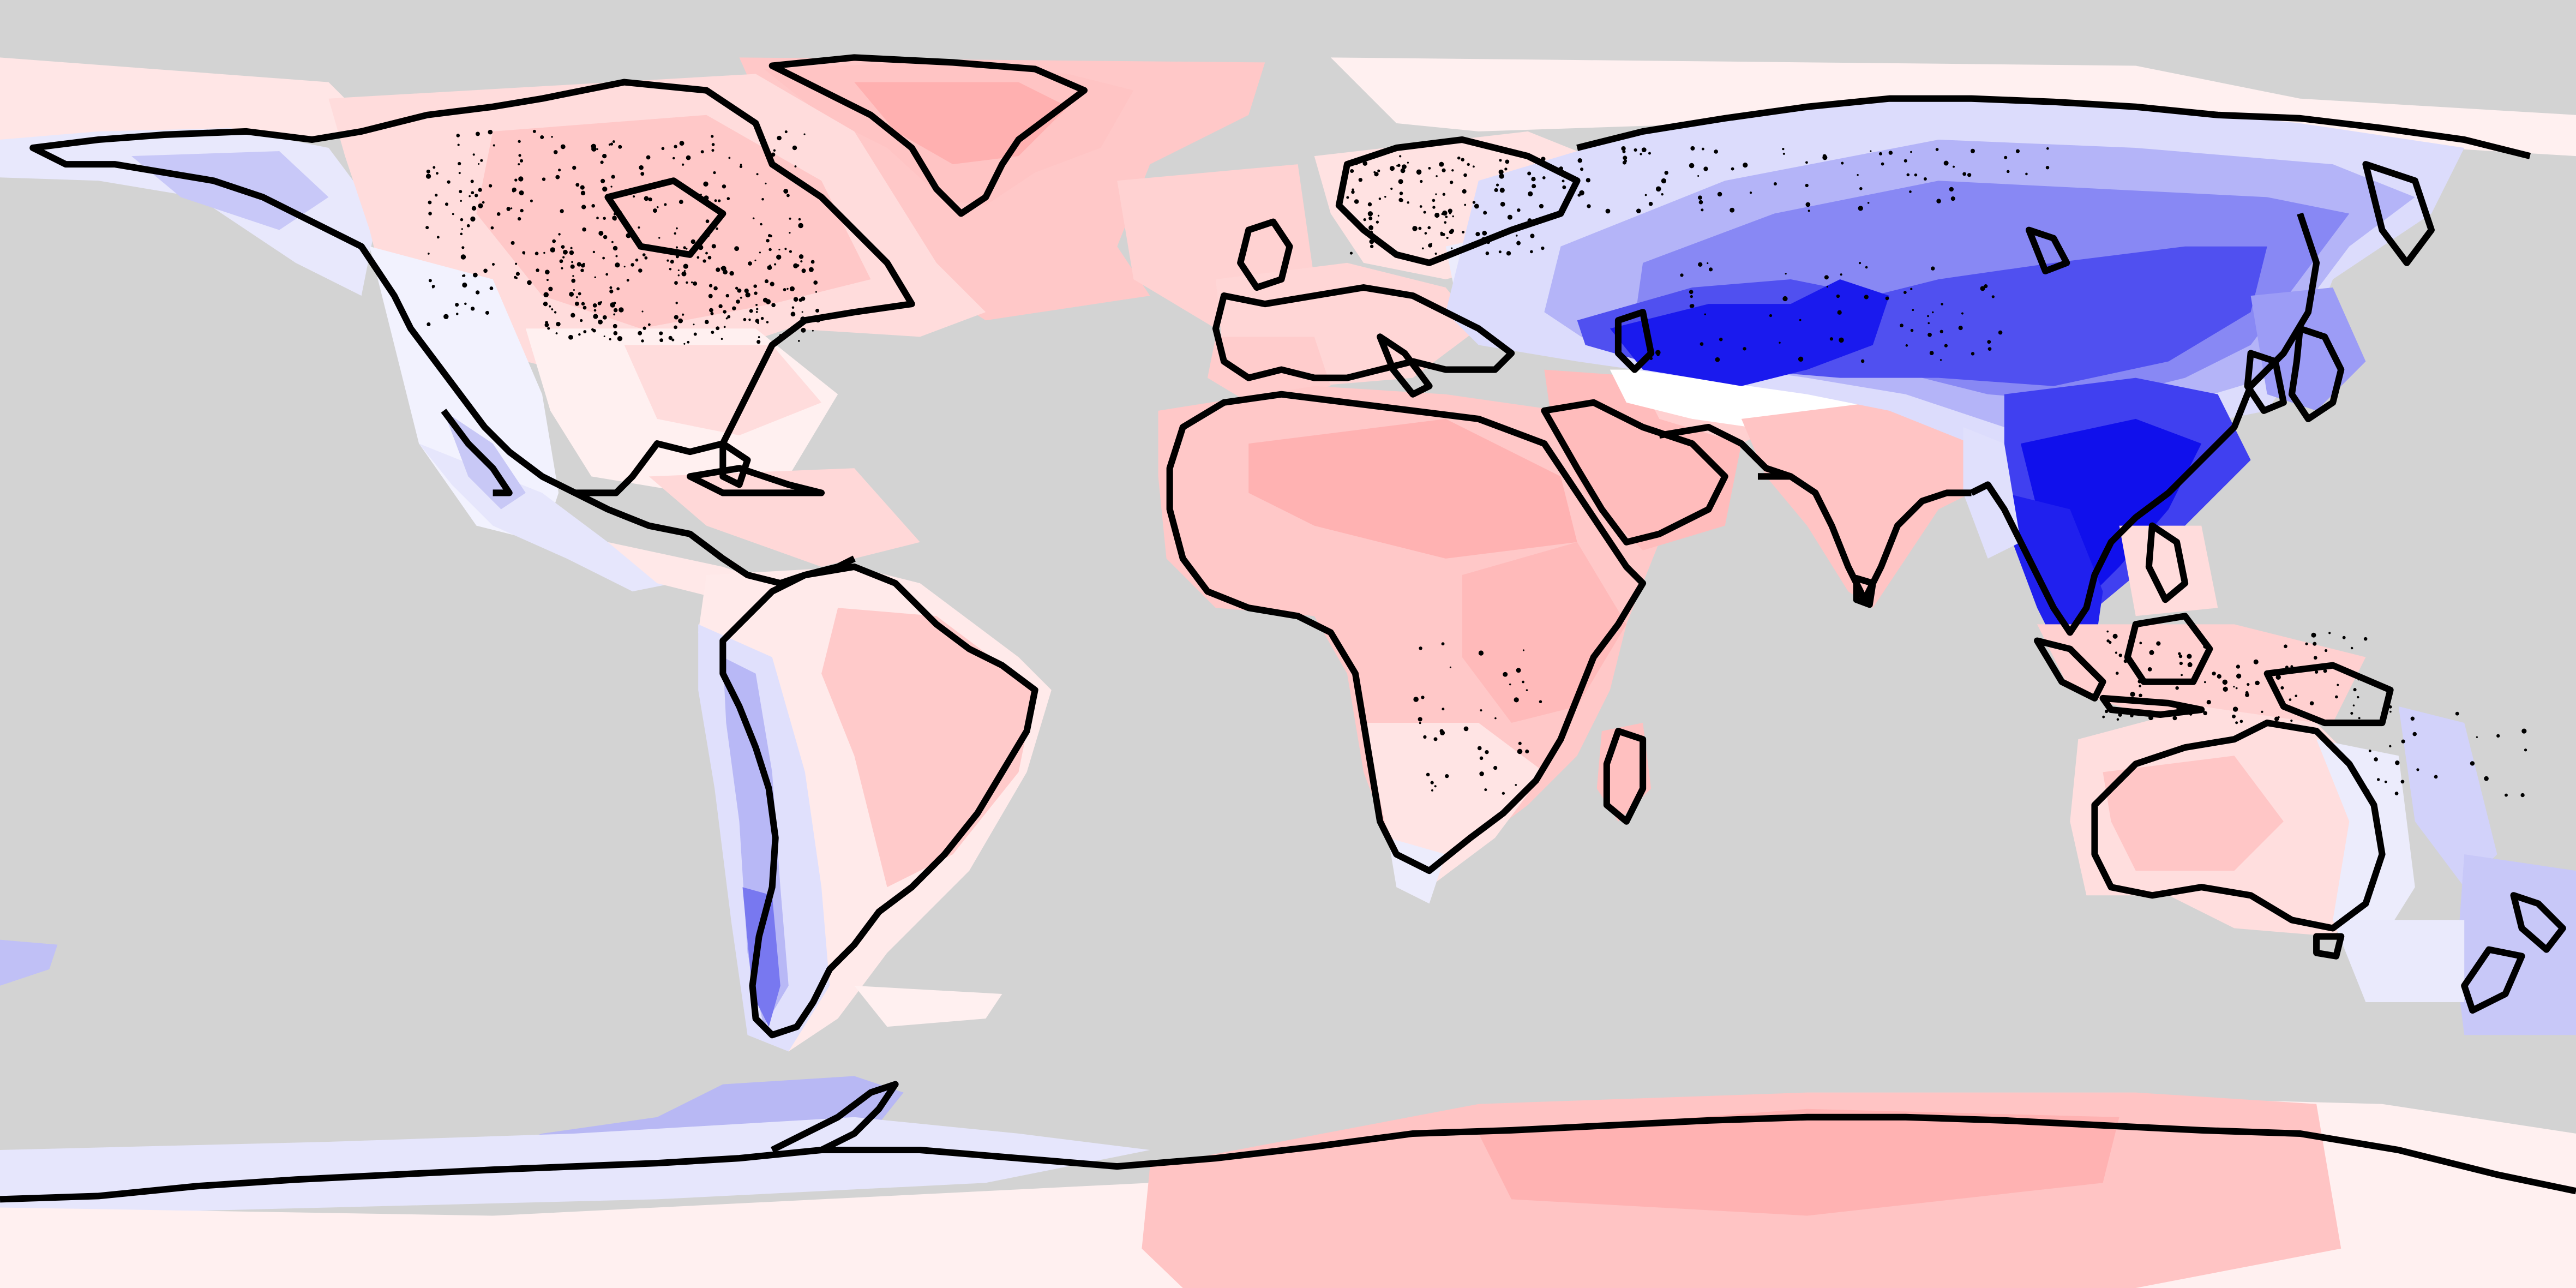  What do you see at coordinates (1363, 332) in the screenshot?
I see `coastline-europe` at bounding box center [1363, 332].